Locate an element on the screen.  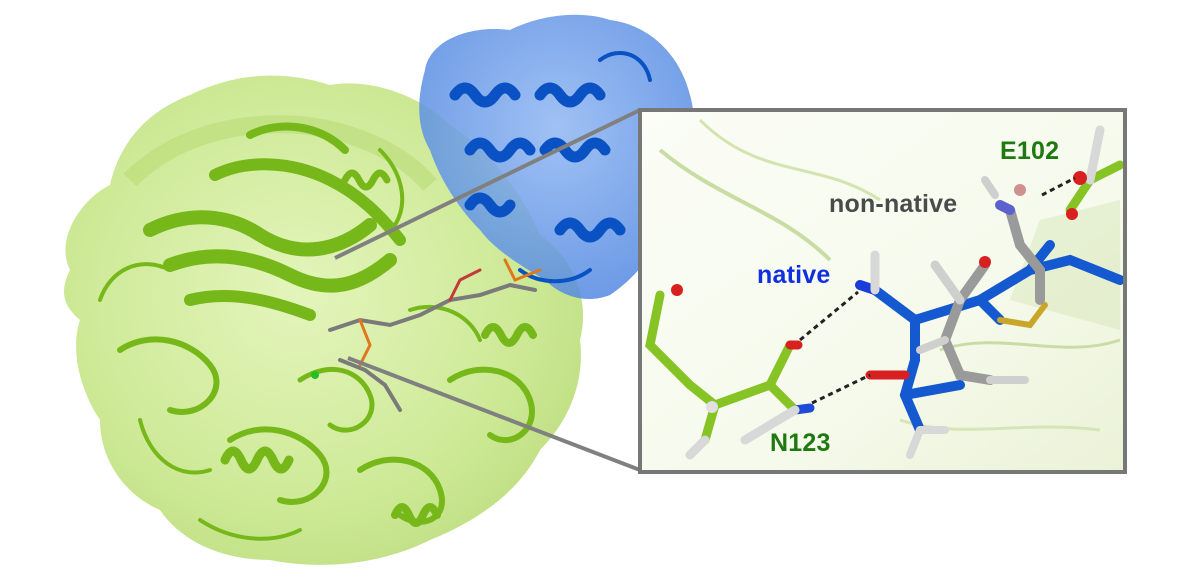
interface-sticks is located at coordinates (426, 335).